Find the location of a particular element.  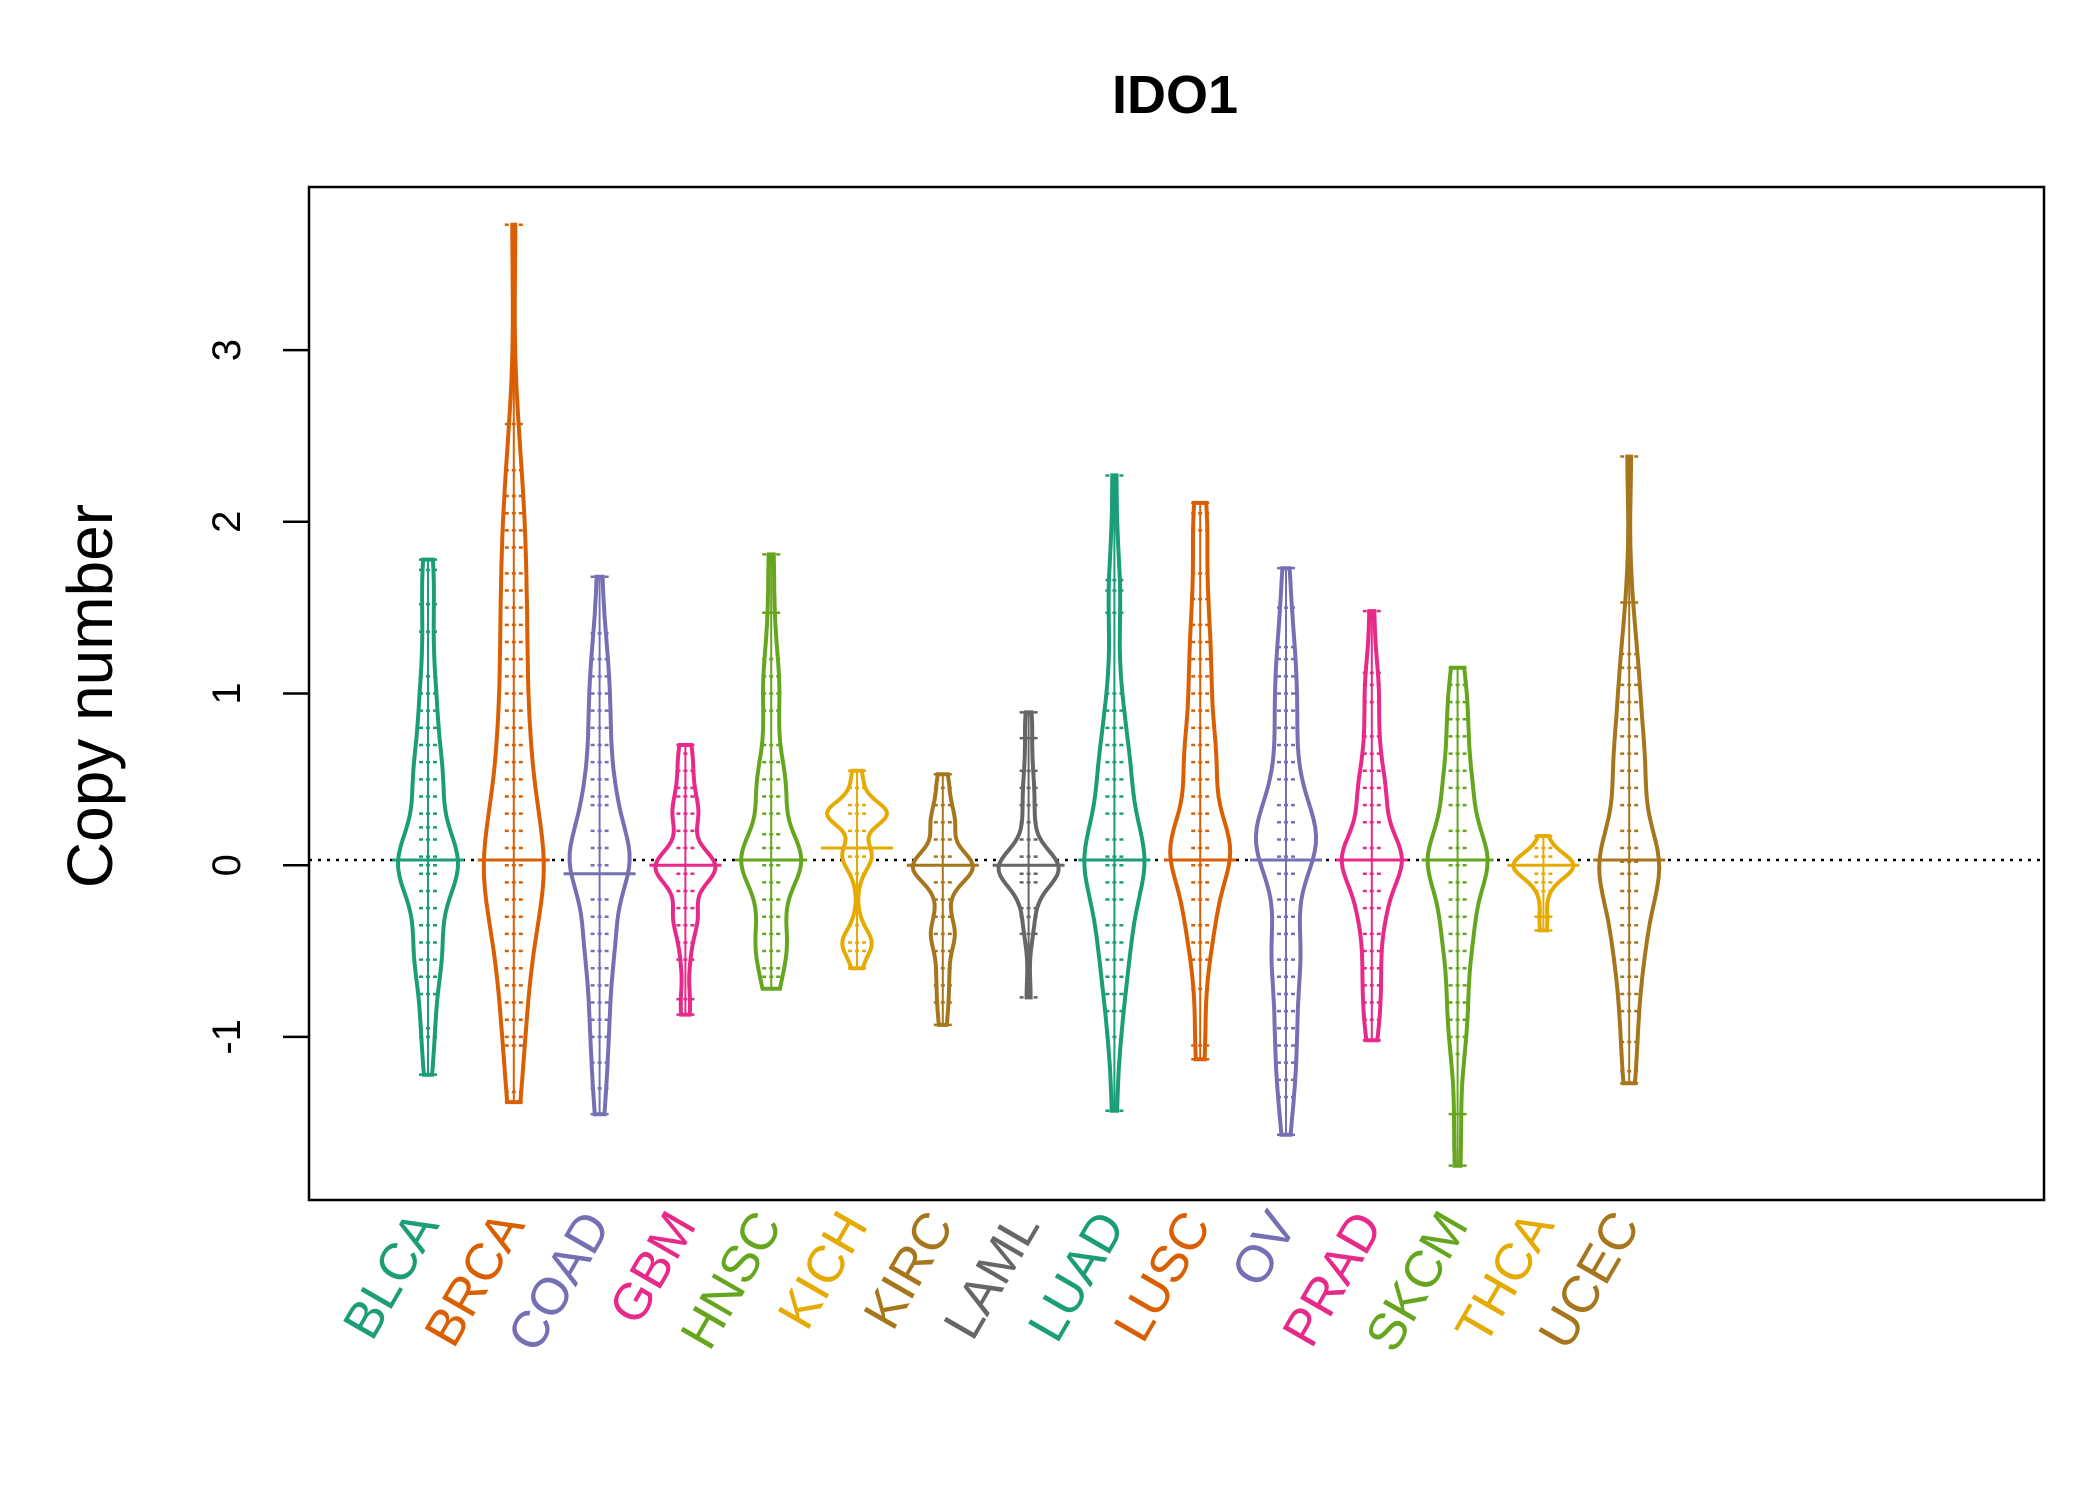

bean-ov is located at coordinates (1286, 851).